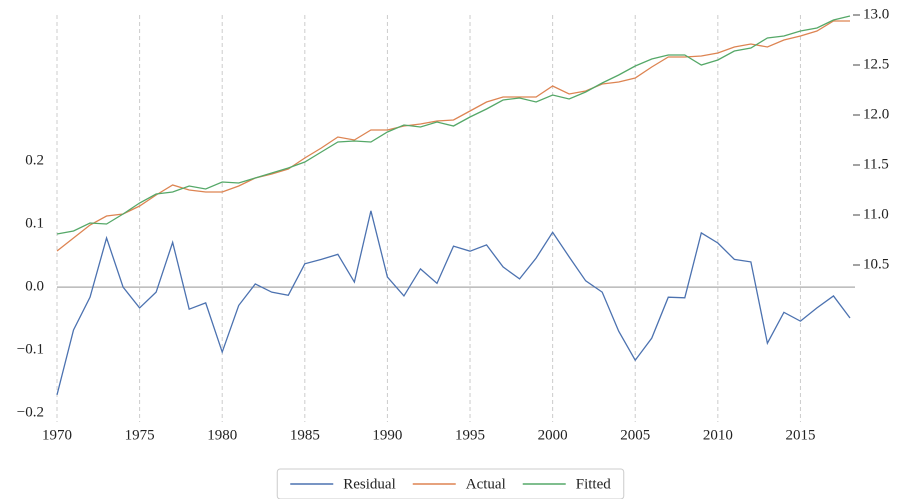  Describe the element at coordinates (387, 435) in the screenshot. I see `x-tick-label: 1990` at that location.